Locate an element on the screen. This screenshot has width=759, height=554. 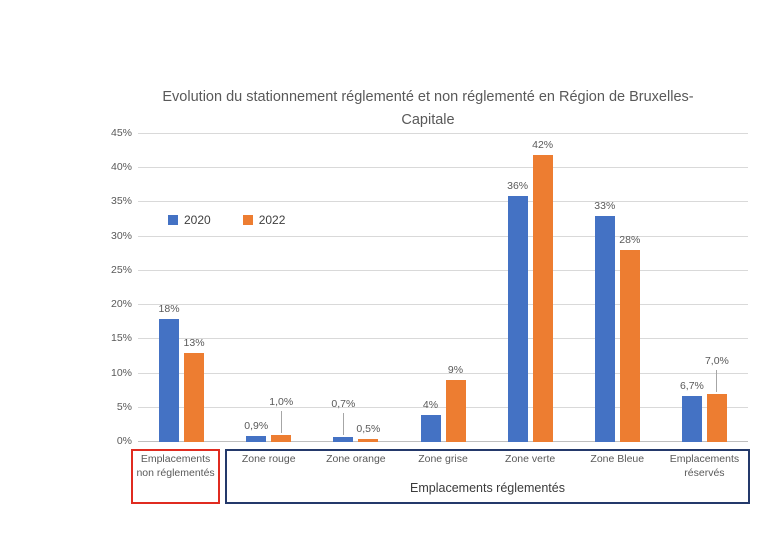
leader-line-2020-zone-orange is located at coordinates (343, 424).